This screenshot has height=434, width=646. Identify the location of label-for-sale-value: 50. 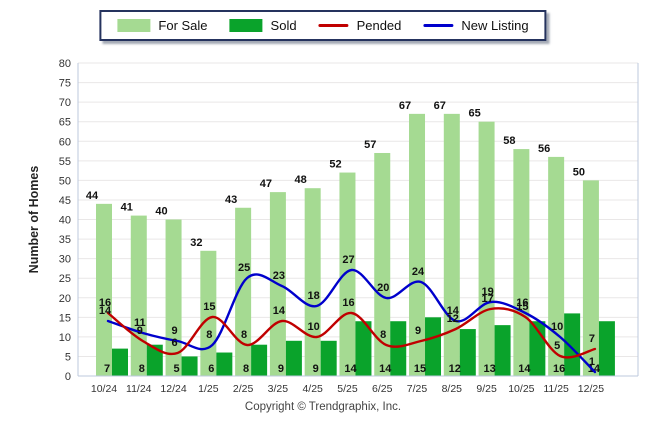
(579, 172).